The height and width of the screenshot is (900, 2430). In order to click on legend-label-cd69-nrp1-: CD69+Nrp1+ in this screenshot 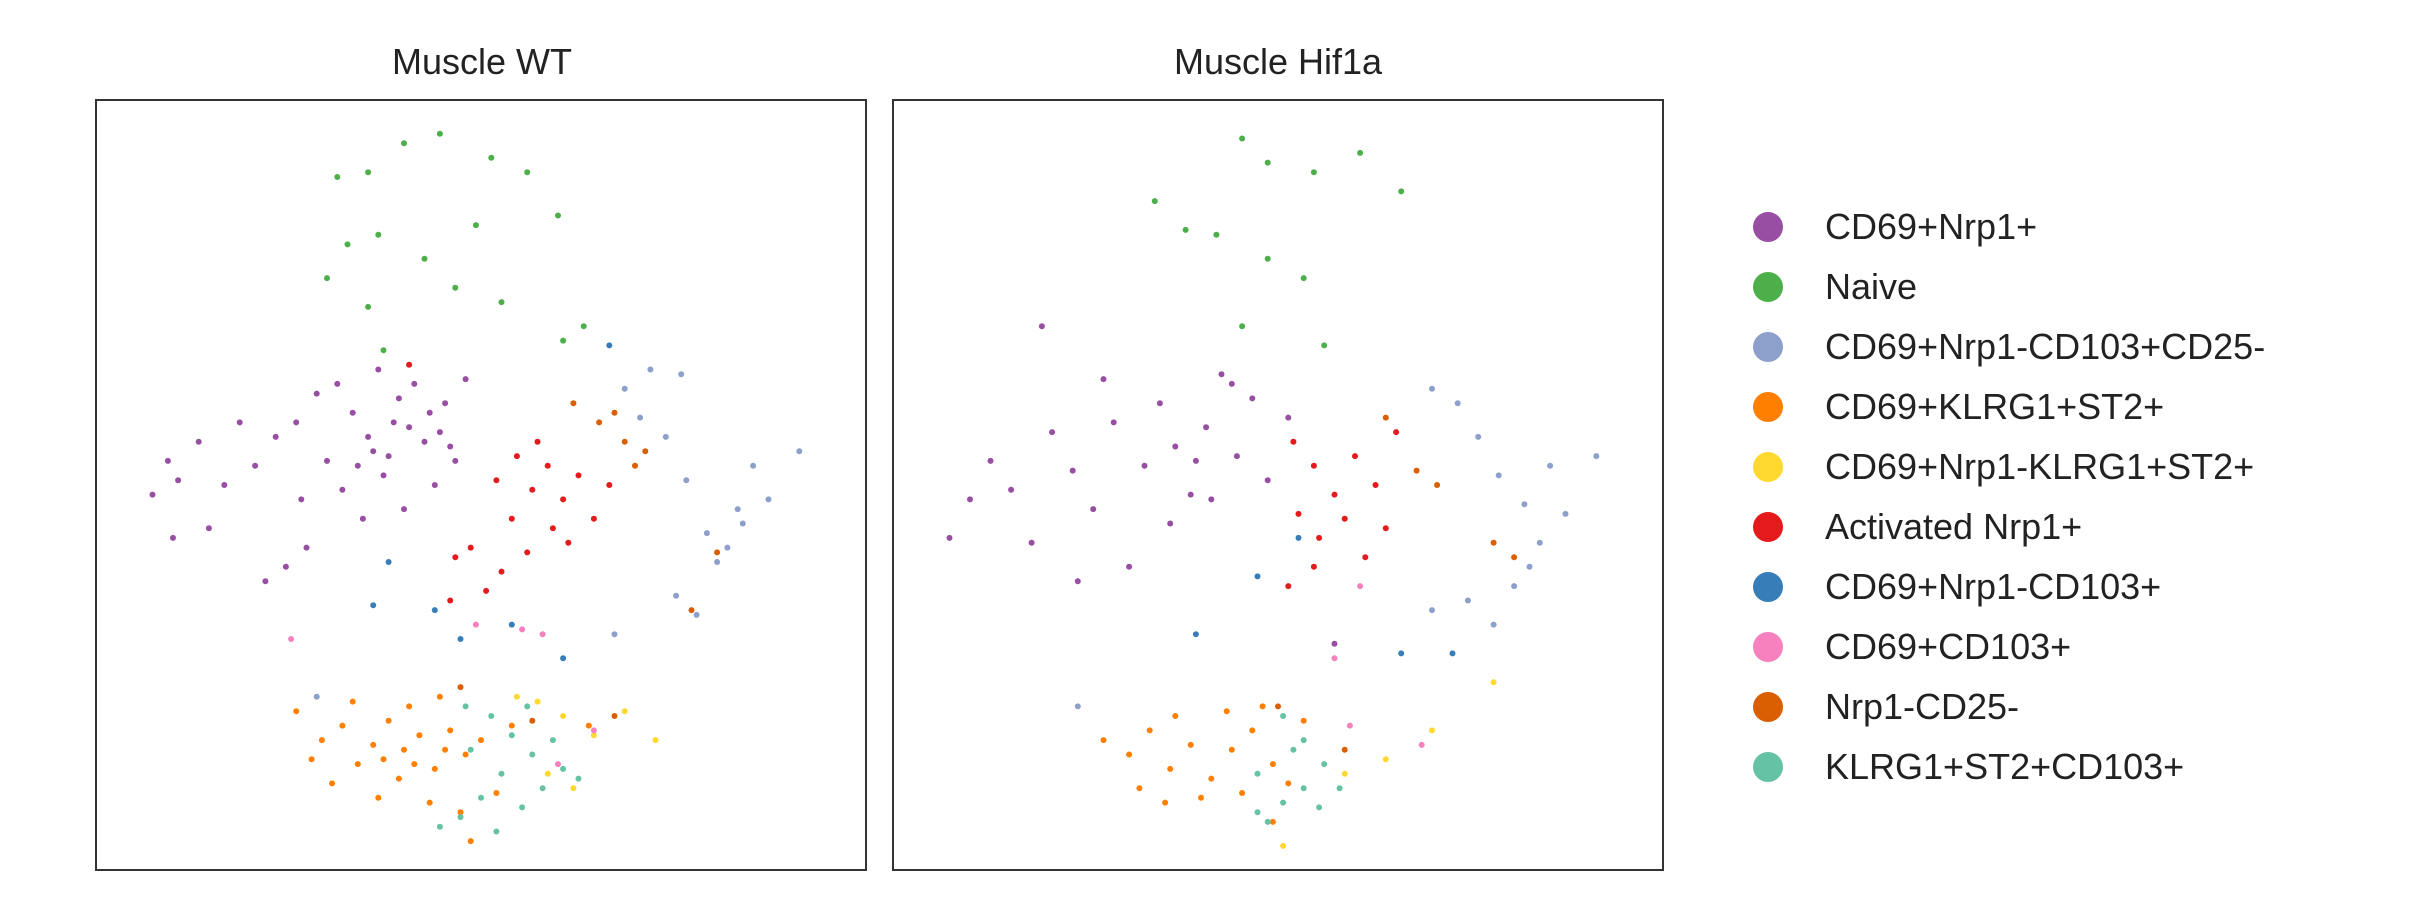, I will do `click(1931, 226)`.